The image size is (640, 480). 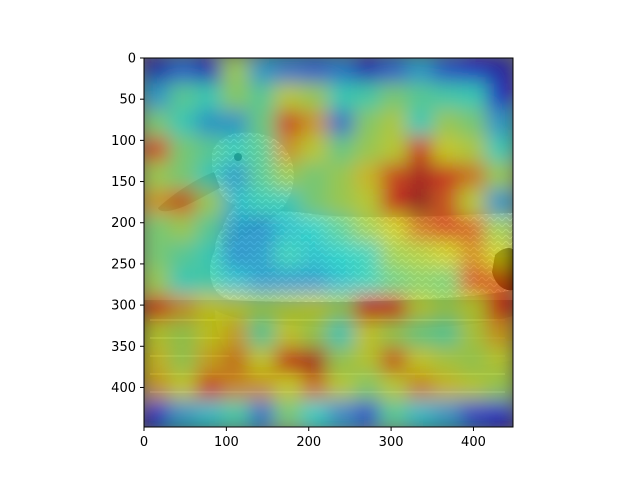 What do you see at coordinates (123, 306) in the screenshot?
I see `y-tick-label: 300` at bounding box center [123, 306].